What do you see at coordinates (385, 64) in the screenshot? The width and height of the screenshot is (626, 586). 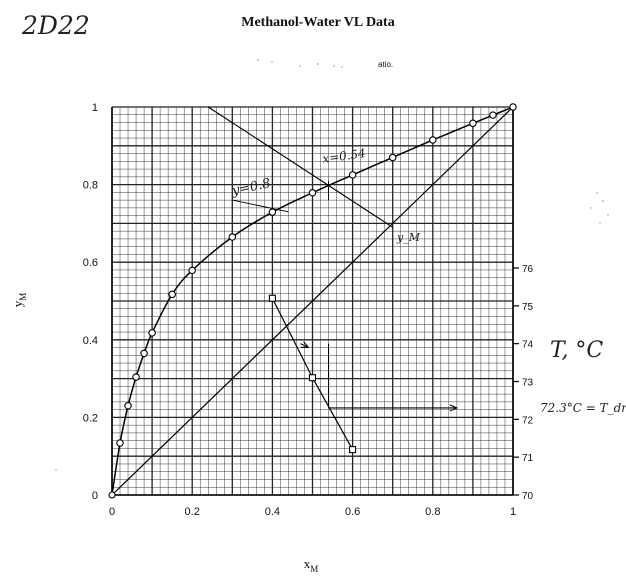 I see `subtitle-fragment: atio.` at bounding box center [385, 64].